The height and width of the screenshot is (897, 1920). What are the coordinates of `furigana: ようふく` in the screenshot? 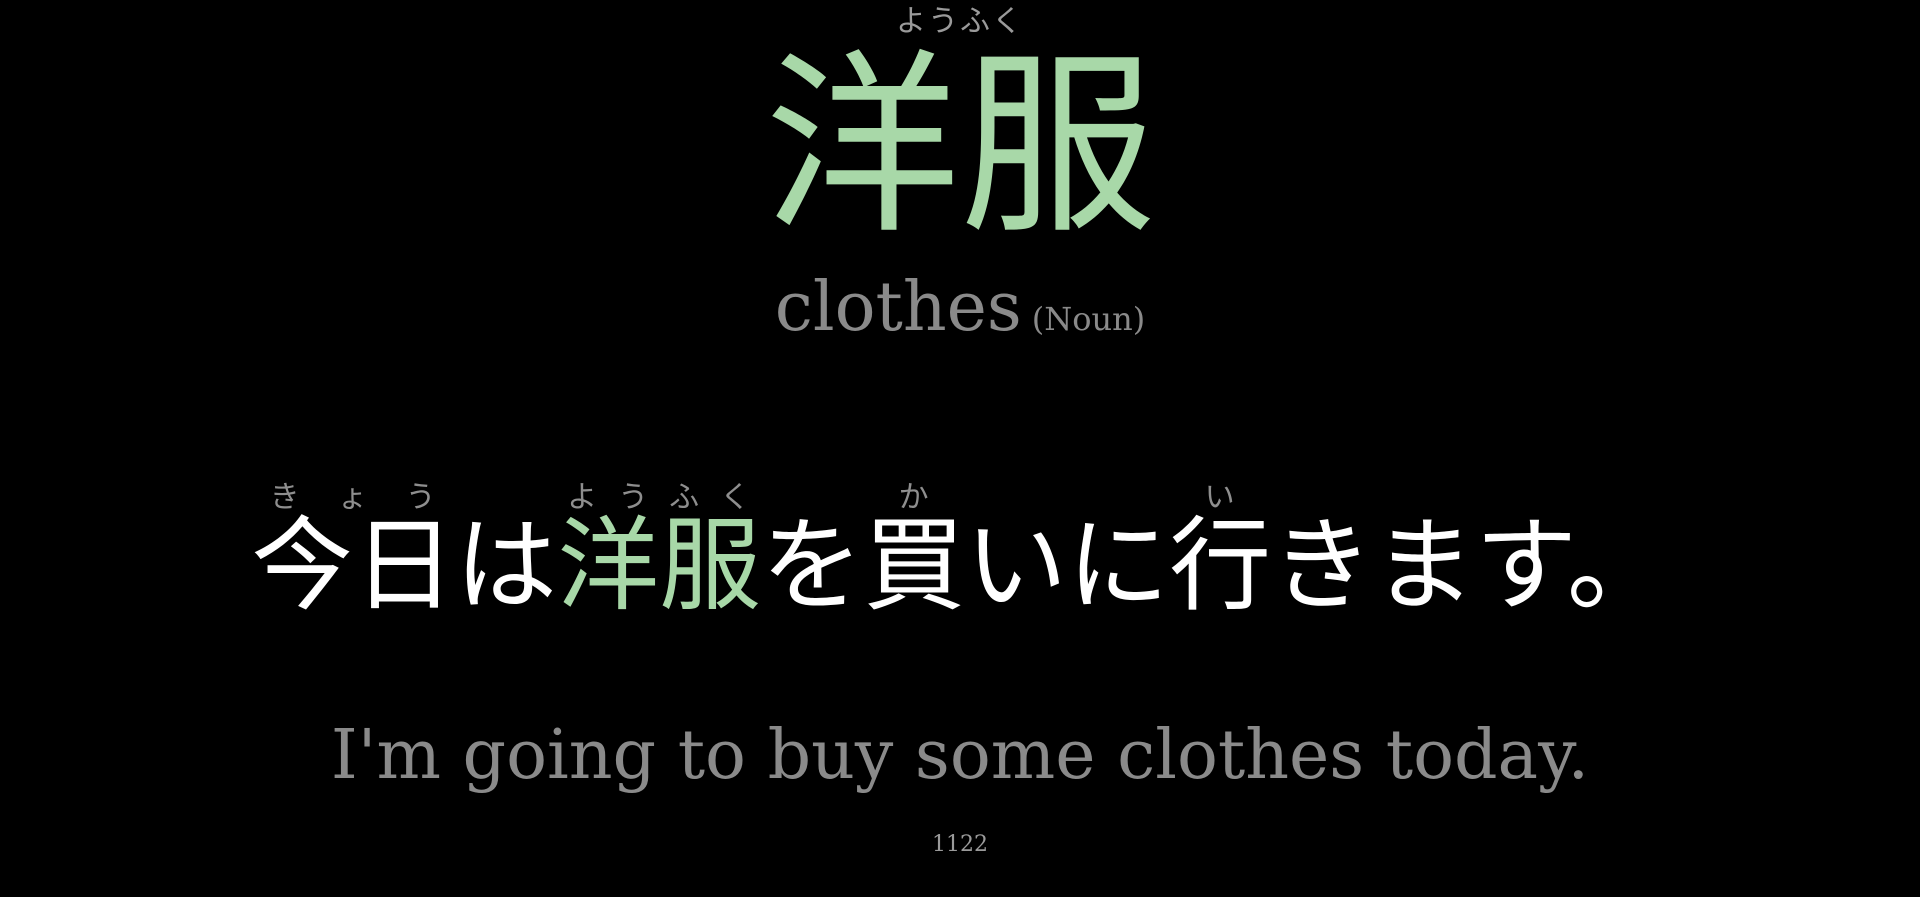 It's located at (659, 497).